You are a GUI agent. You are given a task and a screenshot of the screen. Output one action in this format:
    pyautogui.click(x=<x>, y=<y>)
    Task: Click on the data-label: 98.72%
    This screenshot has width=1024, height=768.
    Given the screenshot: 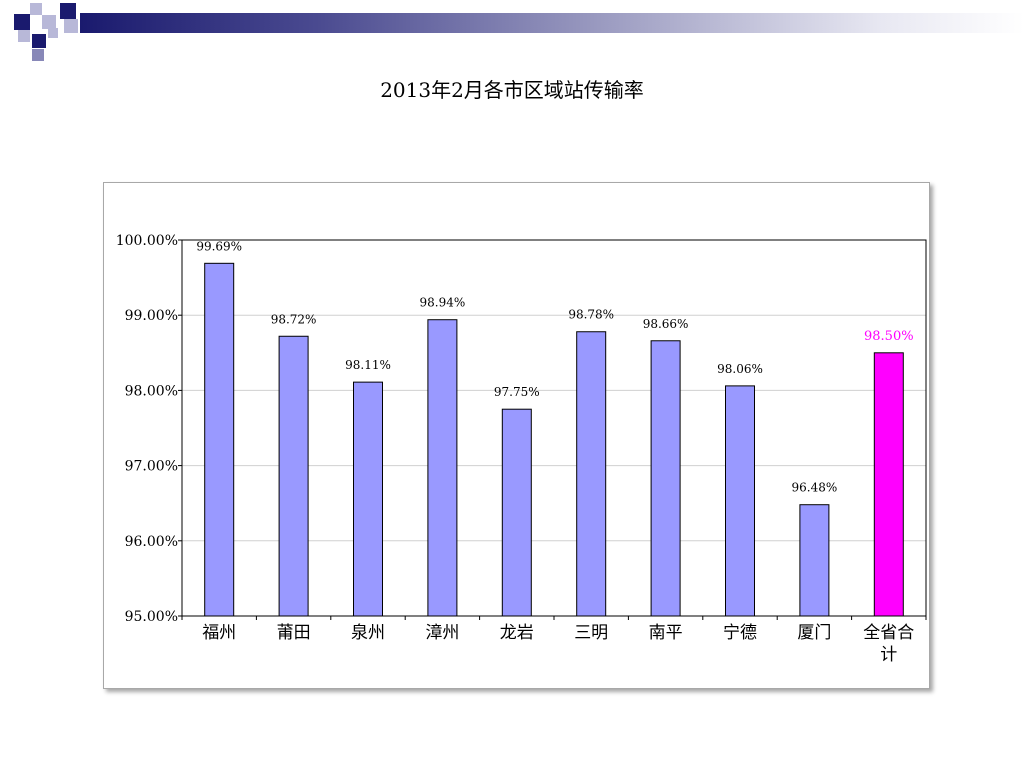 What is the action you would take?
    pyautogui.click(x=294, y=319)
    